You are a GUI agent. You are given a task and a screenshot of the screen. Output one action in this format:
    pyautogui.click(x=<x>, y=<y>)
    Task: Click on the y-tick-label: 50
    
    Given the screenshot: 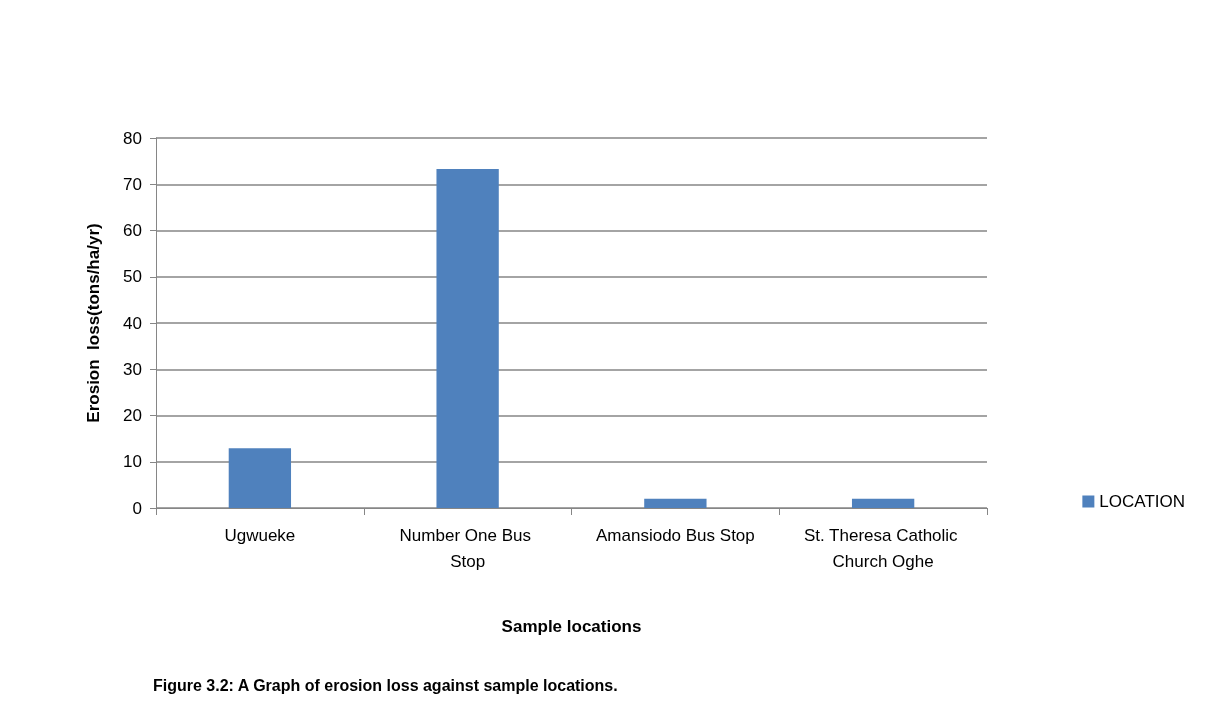 What is the action you would take?
    pyautogui.click(x=132, y=277)
    